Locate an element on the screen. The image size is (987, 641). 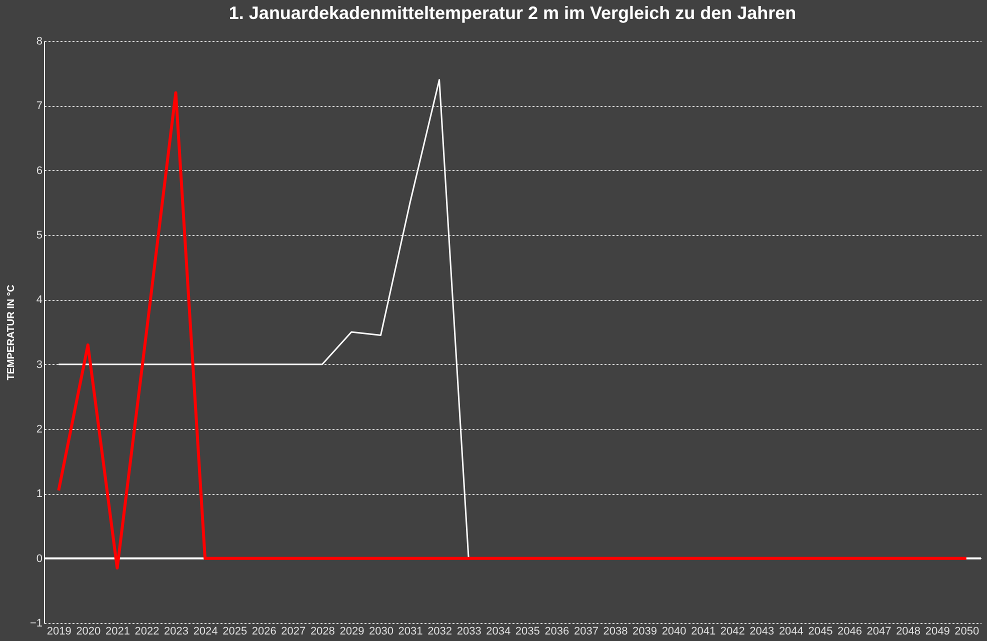
y-tick-label: 1 is located at coordinates (39, 494).